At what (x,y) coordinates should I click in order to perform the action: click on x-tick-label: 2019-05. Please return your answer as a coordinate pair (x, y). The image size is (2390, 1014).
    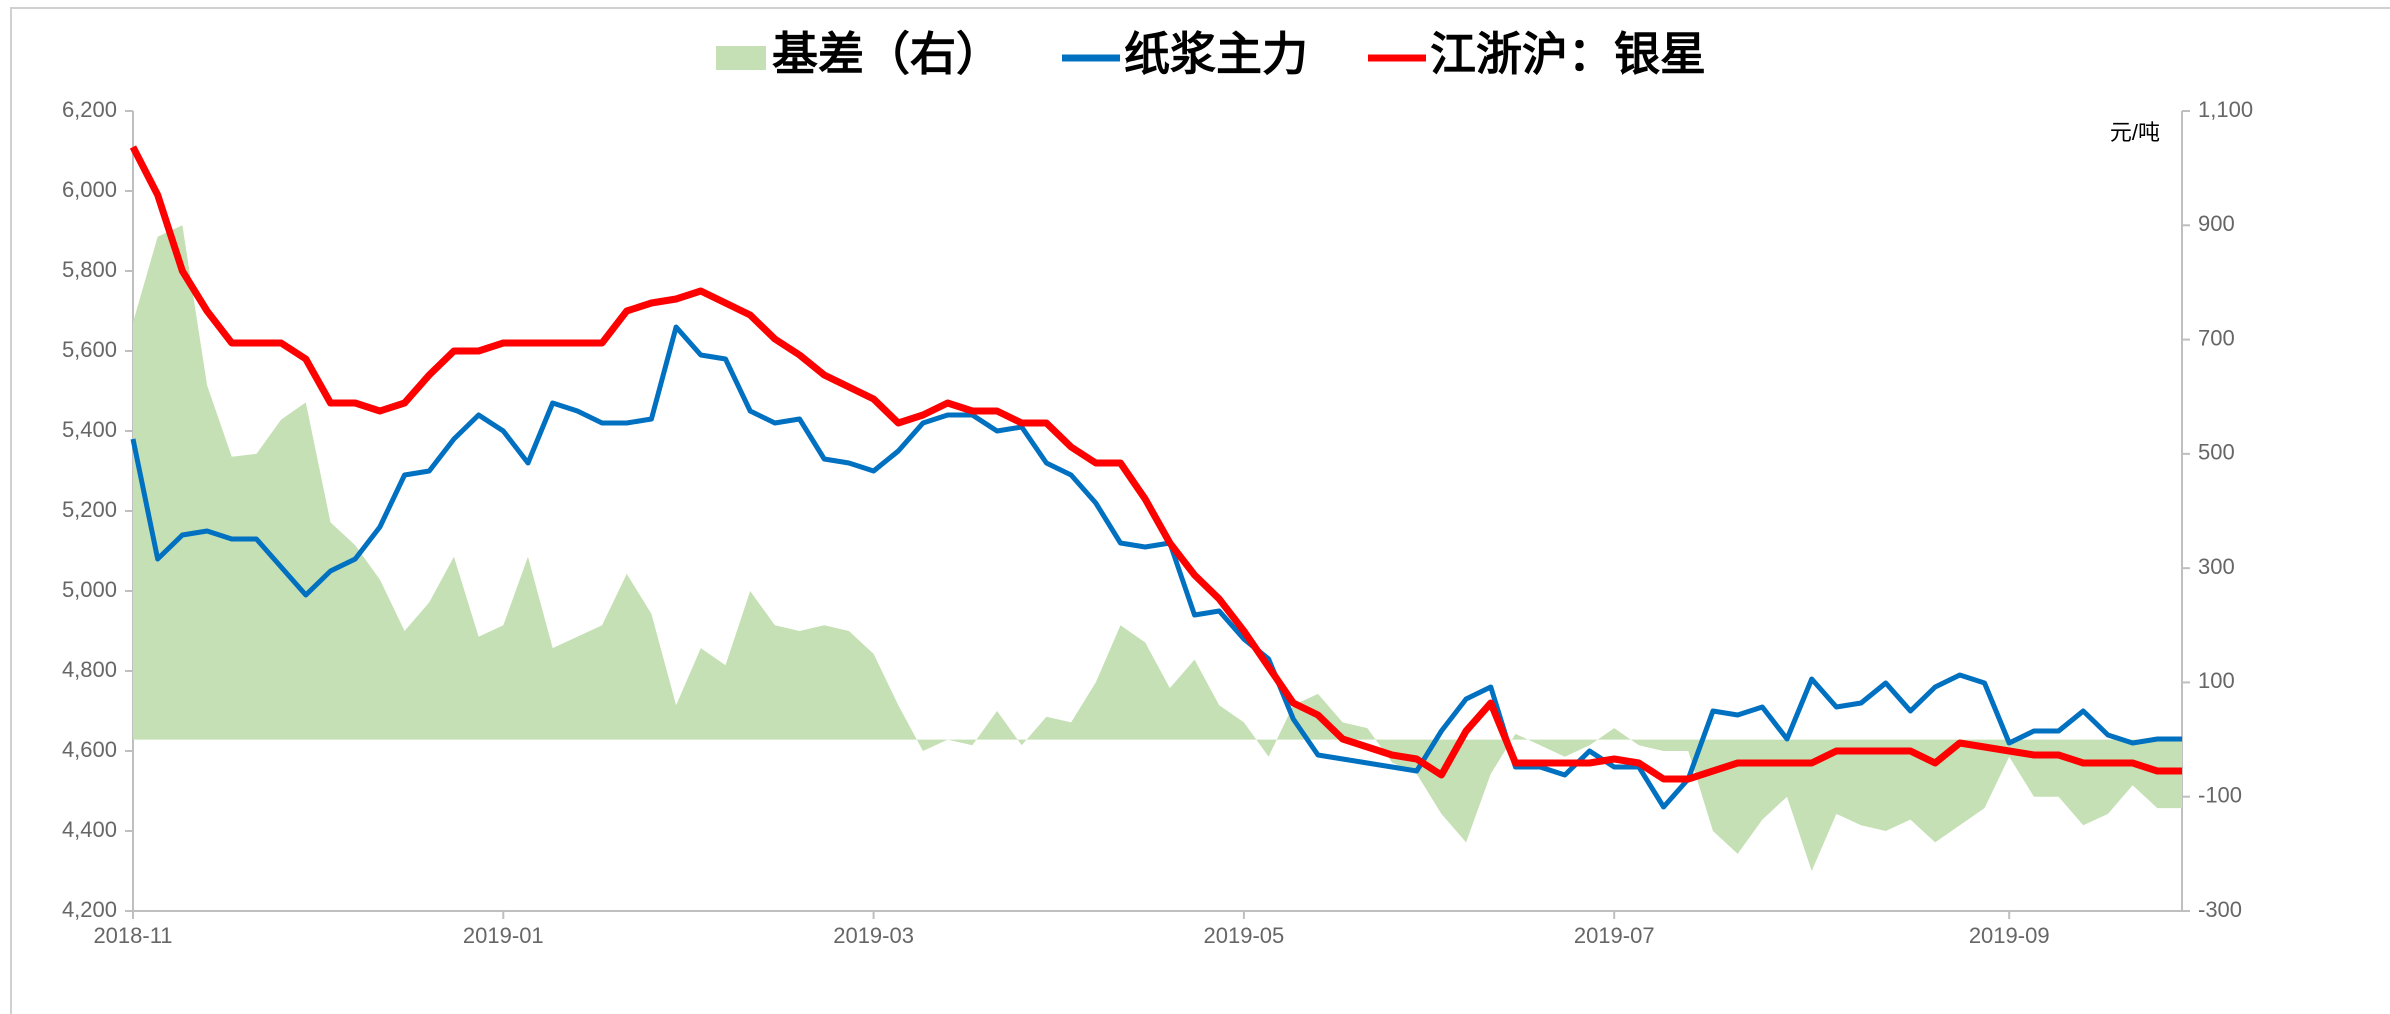
    Looking at the image, I should click on (1244, 935).